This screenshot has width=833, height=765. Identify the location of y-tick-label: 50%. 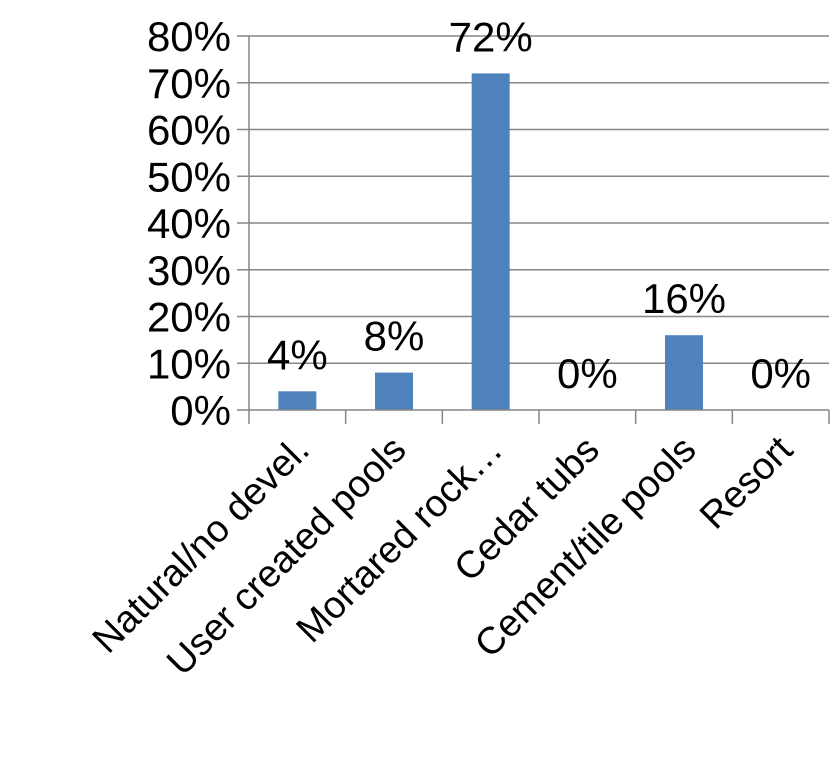
(189, 176).